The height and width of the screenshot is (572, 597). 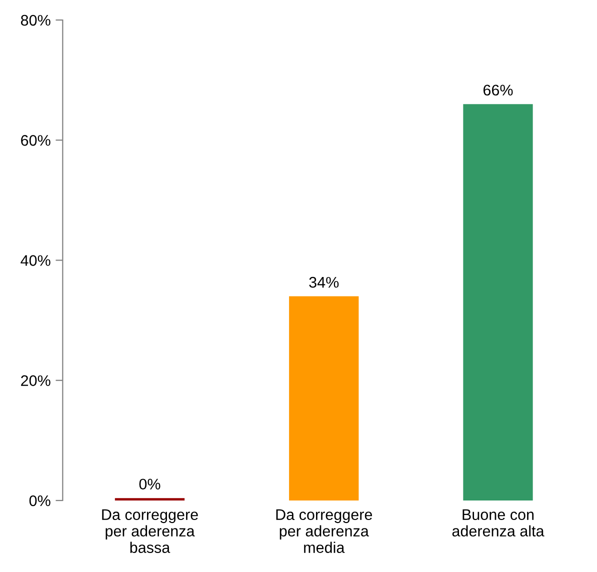 I want to click on y-tick-label: 40%, so click(x=35, y=260).